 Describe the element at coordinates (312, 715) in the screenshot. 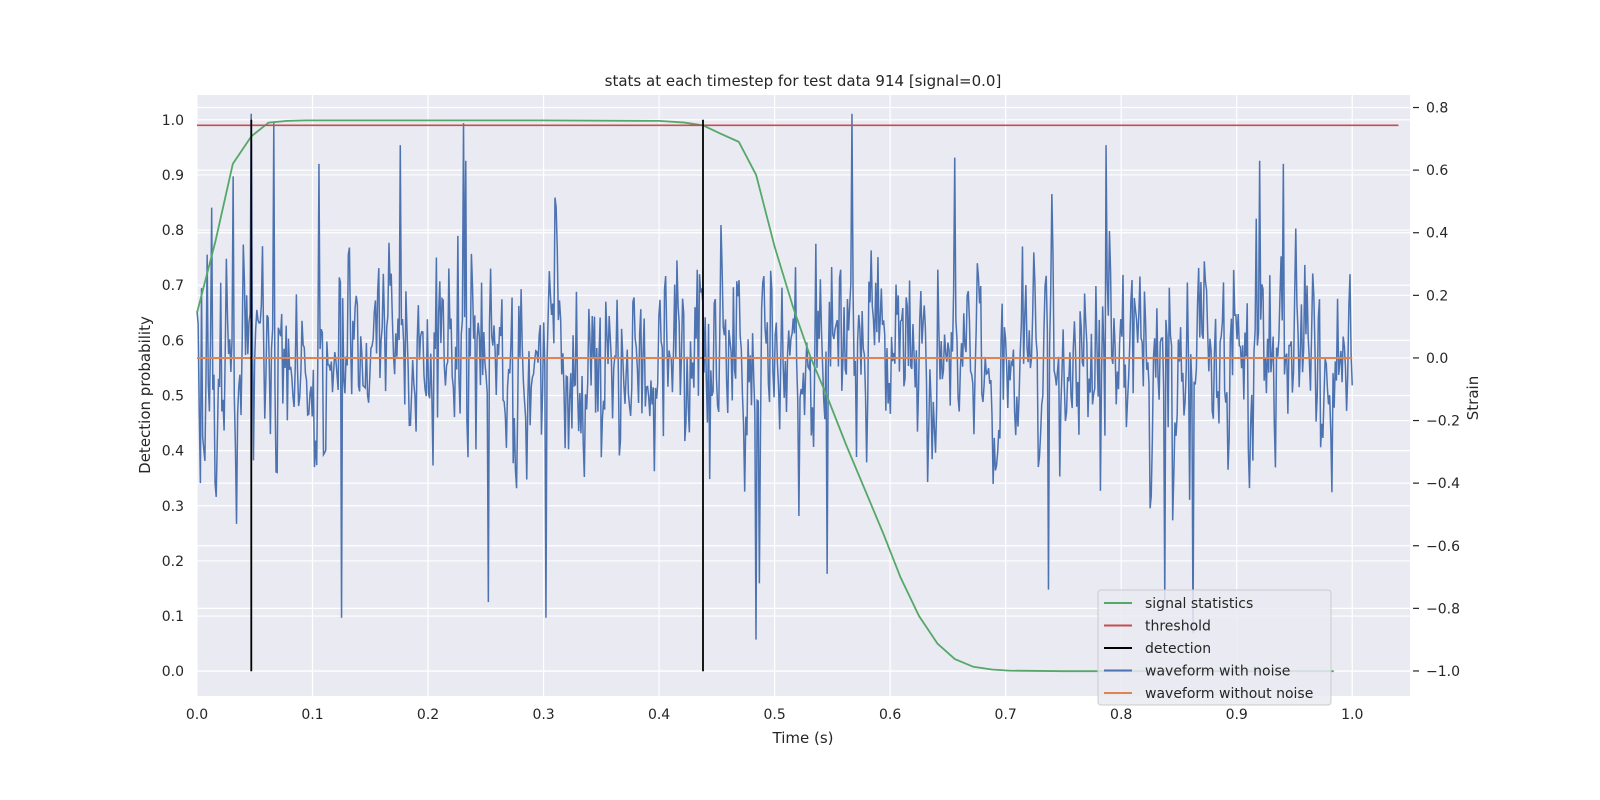

I see `x-tick-label: 0.1` at that location.